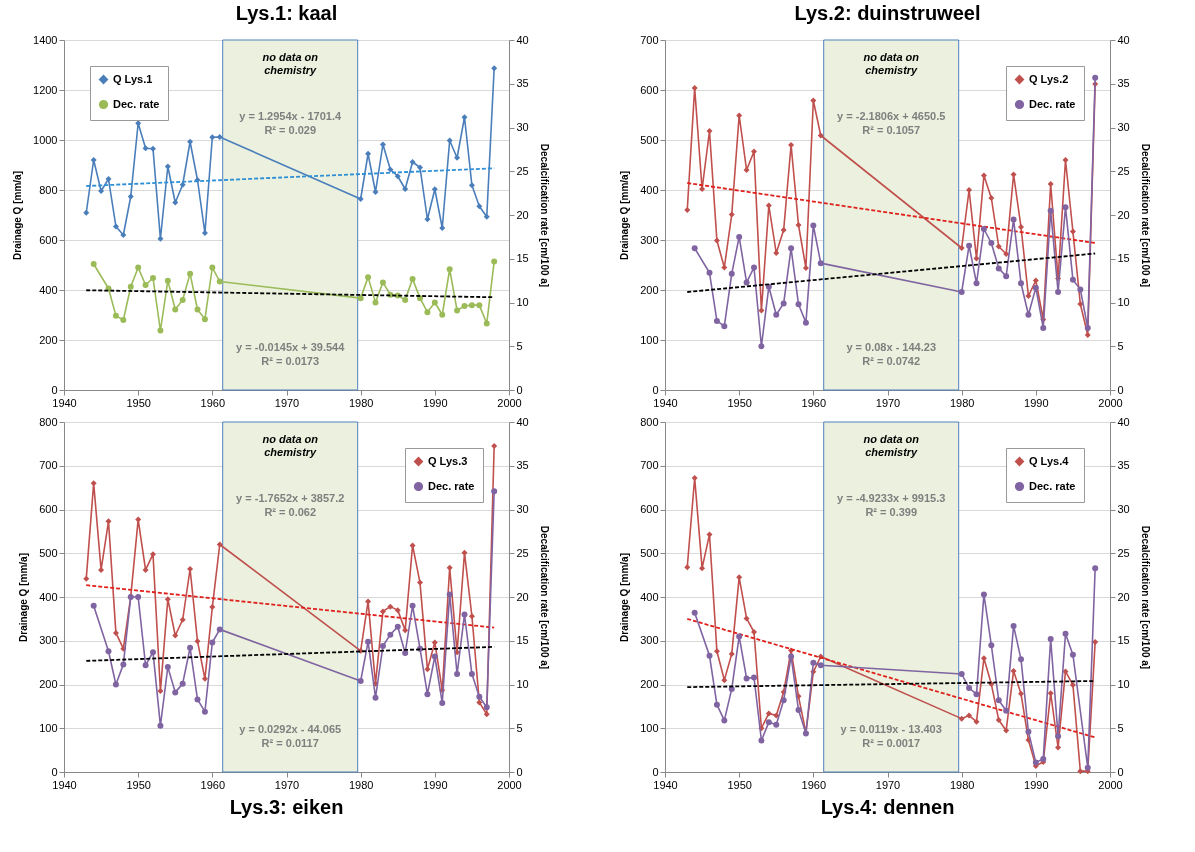 The image size is (1195, 852). Describe the element at coordinates (290, 736) in the screenshot. I see `annotation: y = 0.0292x - 44.065 R² = 0.0117` at that location.